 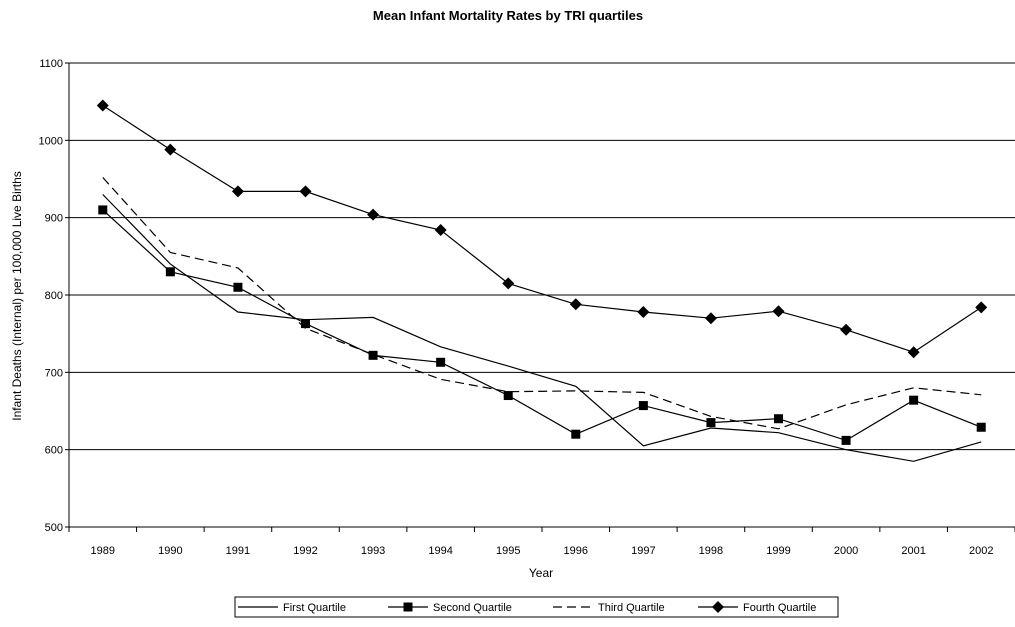 I want to click on y-tick-label: 900, so click(x=54, y=219).